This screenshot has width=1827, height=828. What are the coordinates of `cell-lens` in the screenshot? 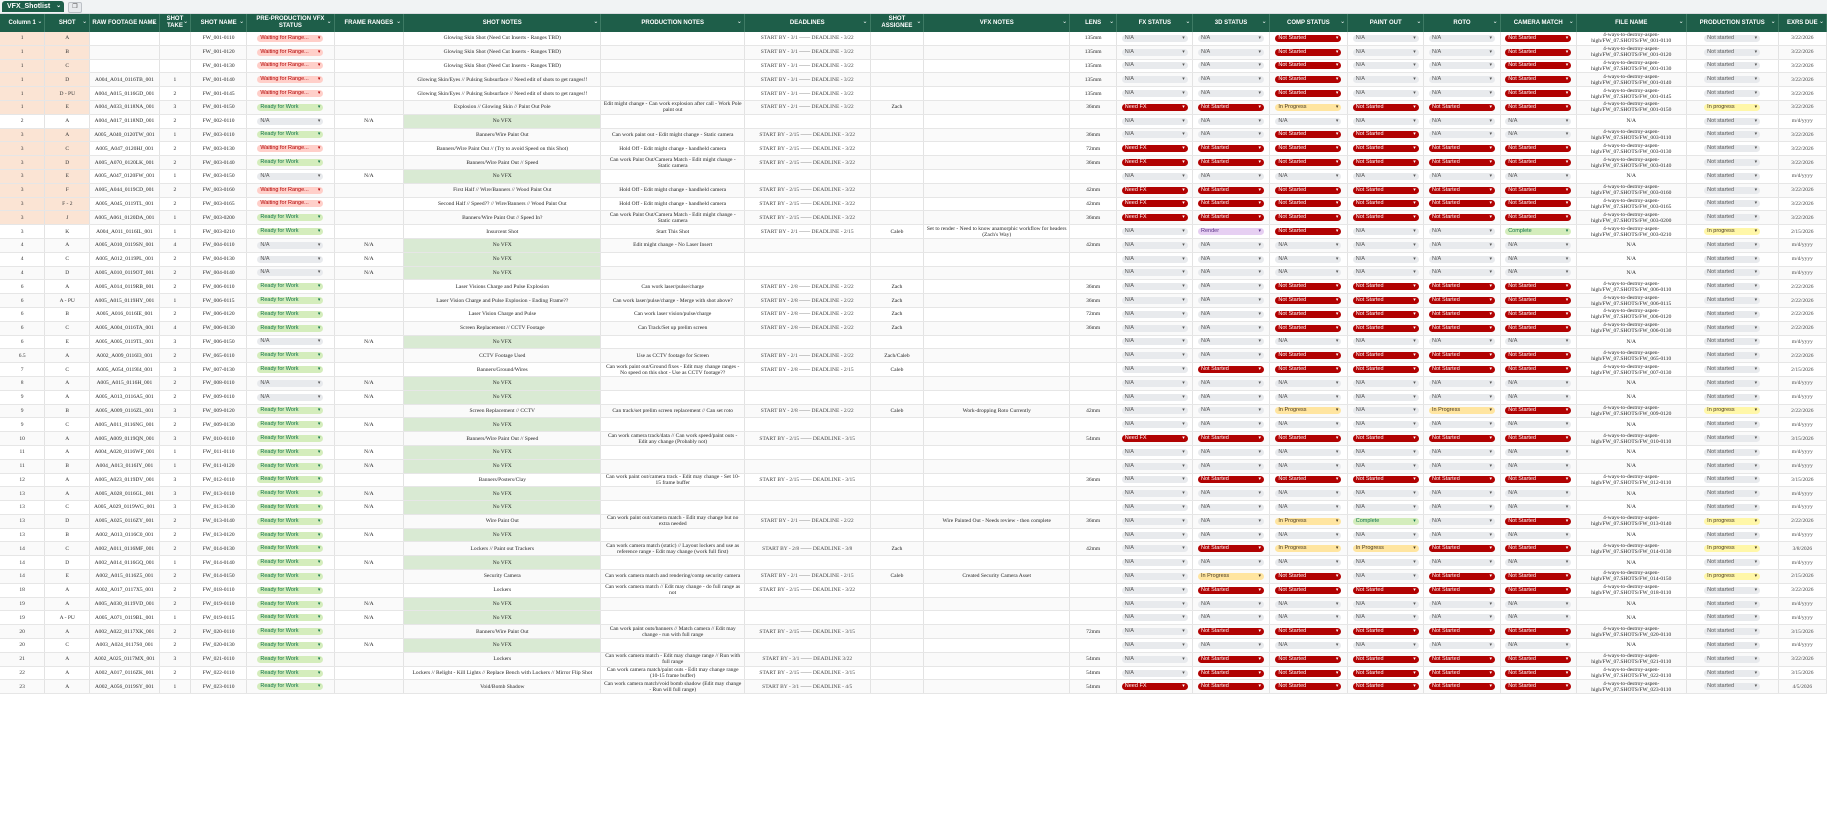 It's located at (1093, 231).